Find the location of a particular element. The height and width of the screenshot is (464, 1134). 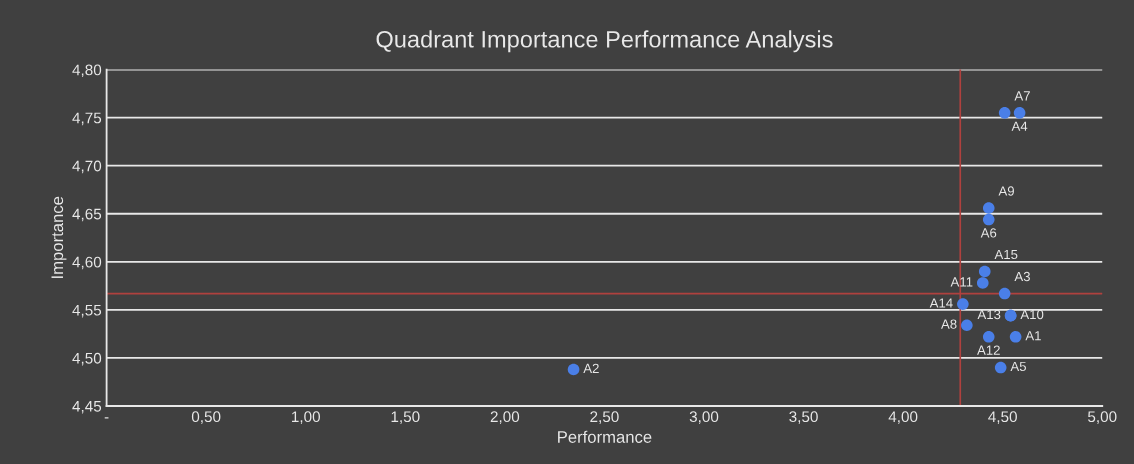

y-axis-title: Importance is located at coordinates (59, 237).